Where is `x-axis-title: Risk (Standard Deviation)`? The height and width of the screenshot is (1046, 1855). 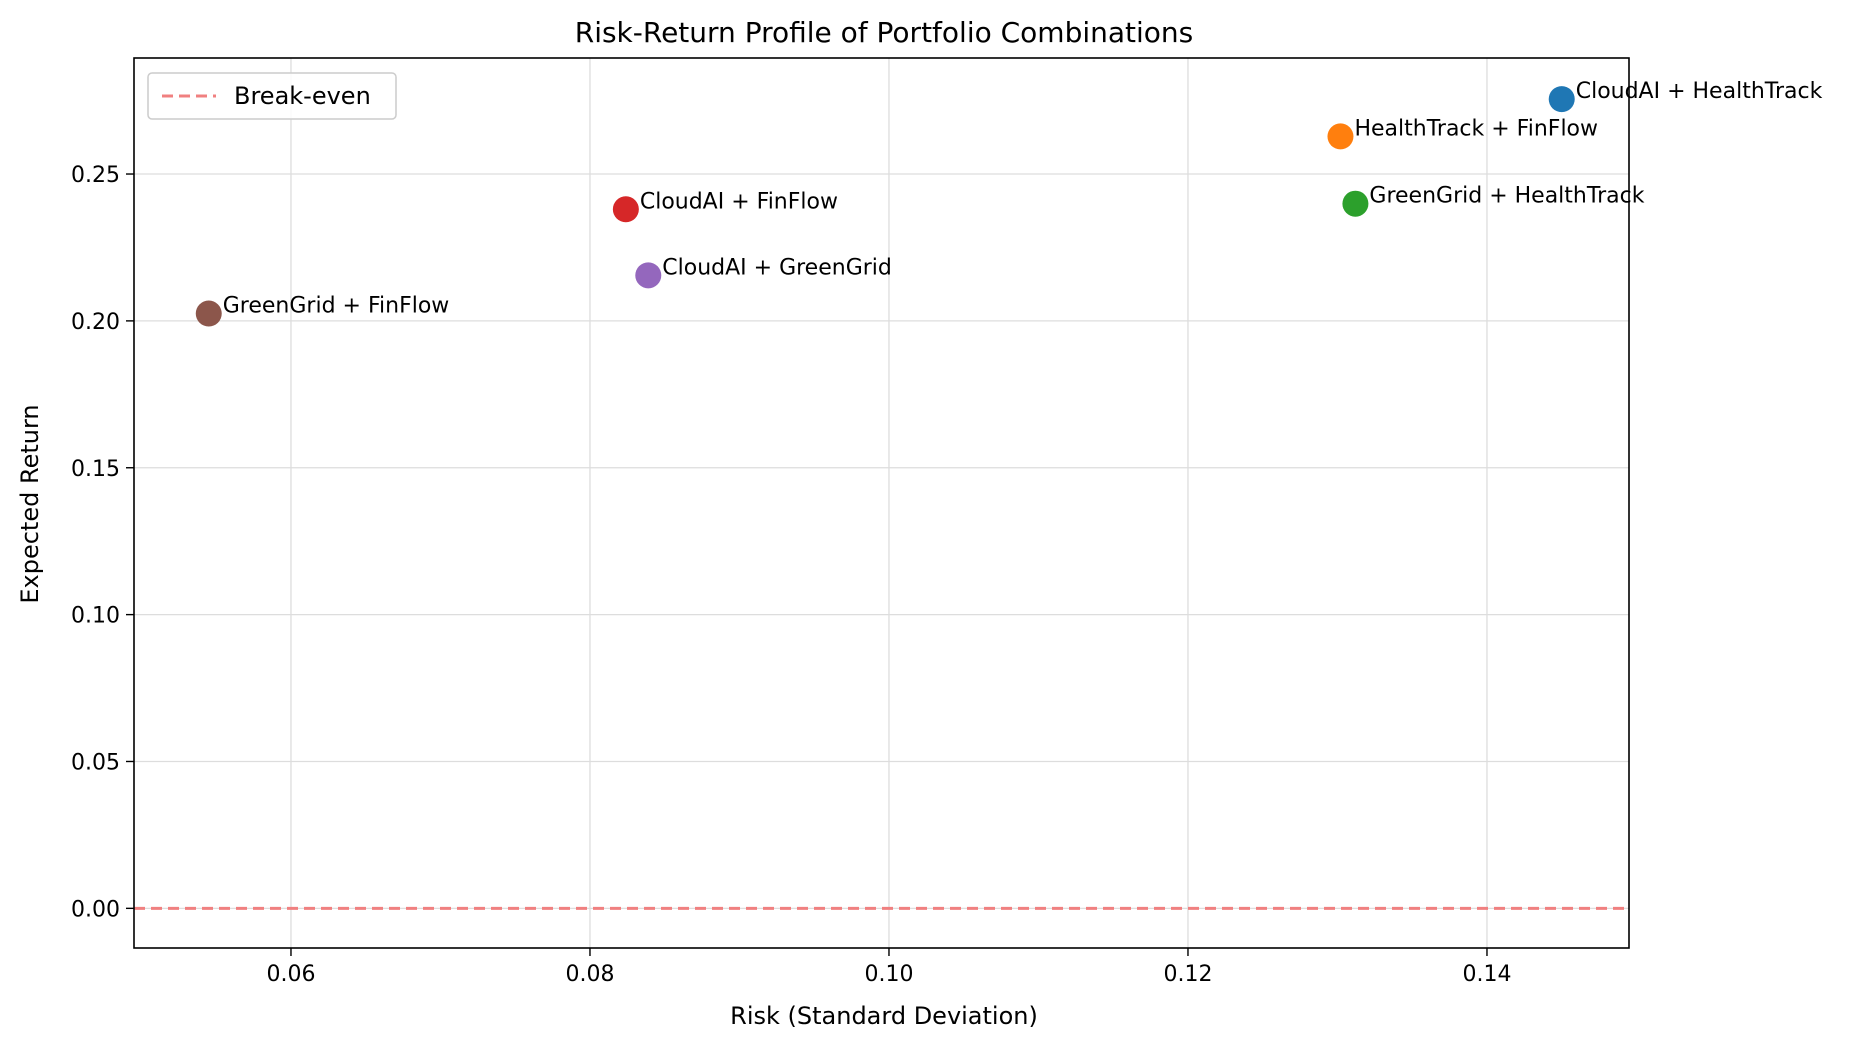
x-axis-title: Risk (Standard Deviation) is located at coordinates (884, 1016).